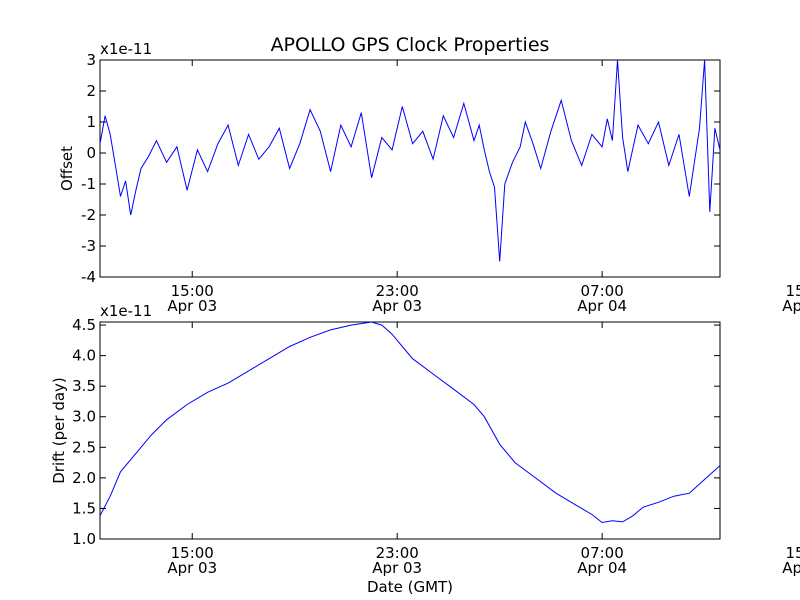 The image size is (800, 600). I want to click on offset-y-tick-label: 3, so click(91, 60).